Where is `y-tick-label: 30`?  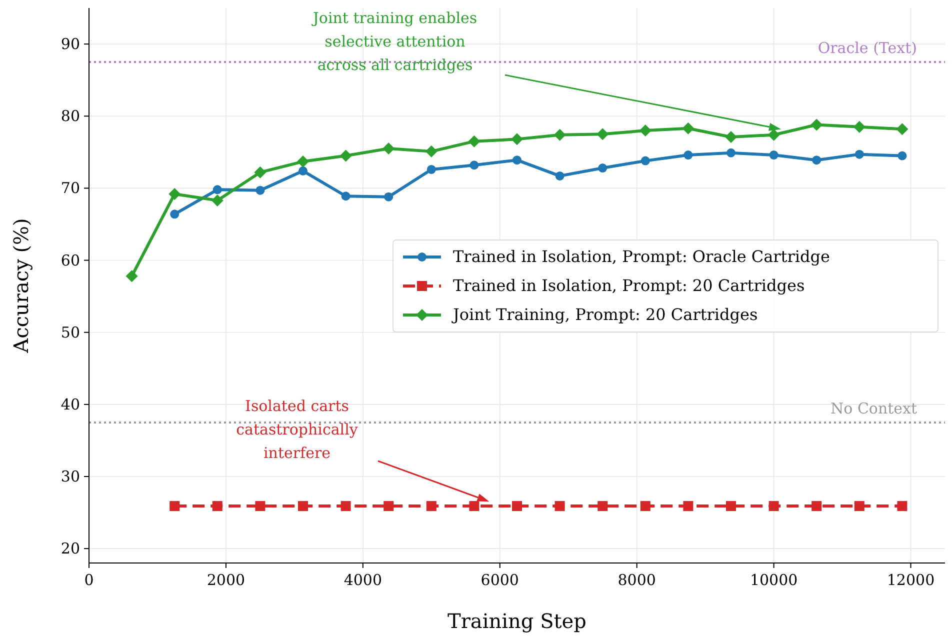
y-tick-label: 30 is located at coordinates (70, 477).